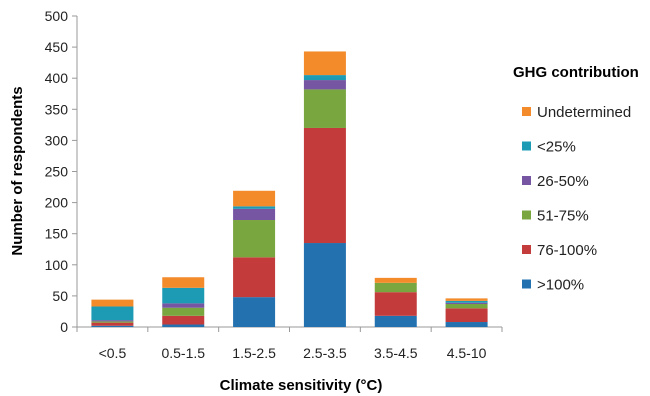  I want to click on y-tick-labels: 0 50 100 150 200 250 300 350 400 450 500, so click(57, 171).